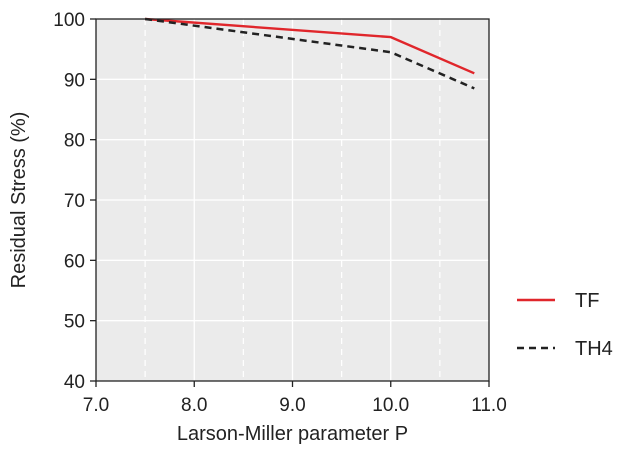 Image resolution: width=626 pixels, height=459 pixels. I want to click on y-tick-label: 60, so click(74, 261).